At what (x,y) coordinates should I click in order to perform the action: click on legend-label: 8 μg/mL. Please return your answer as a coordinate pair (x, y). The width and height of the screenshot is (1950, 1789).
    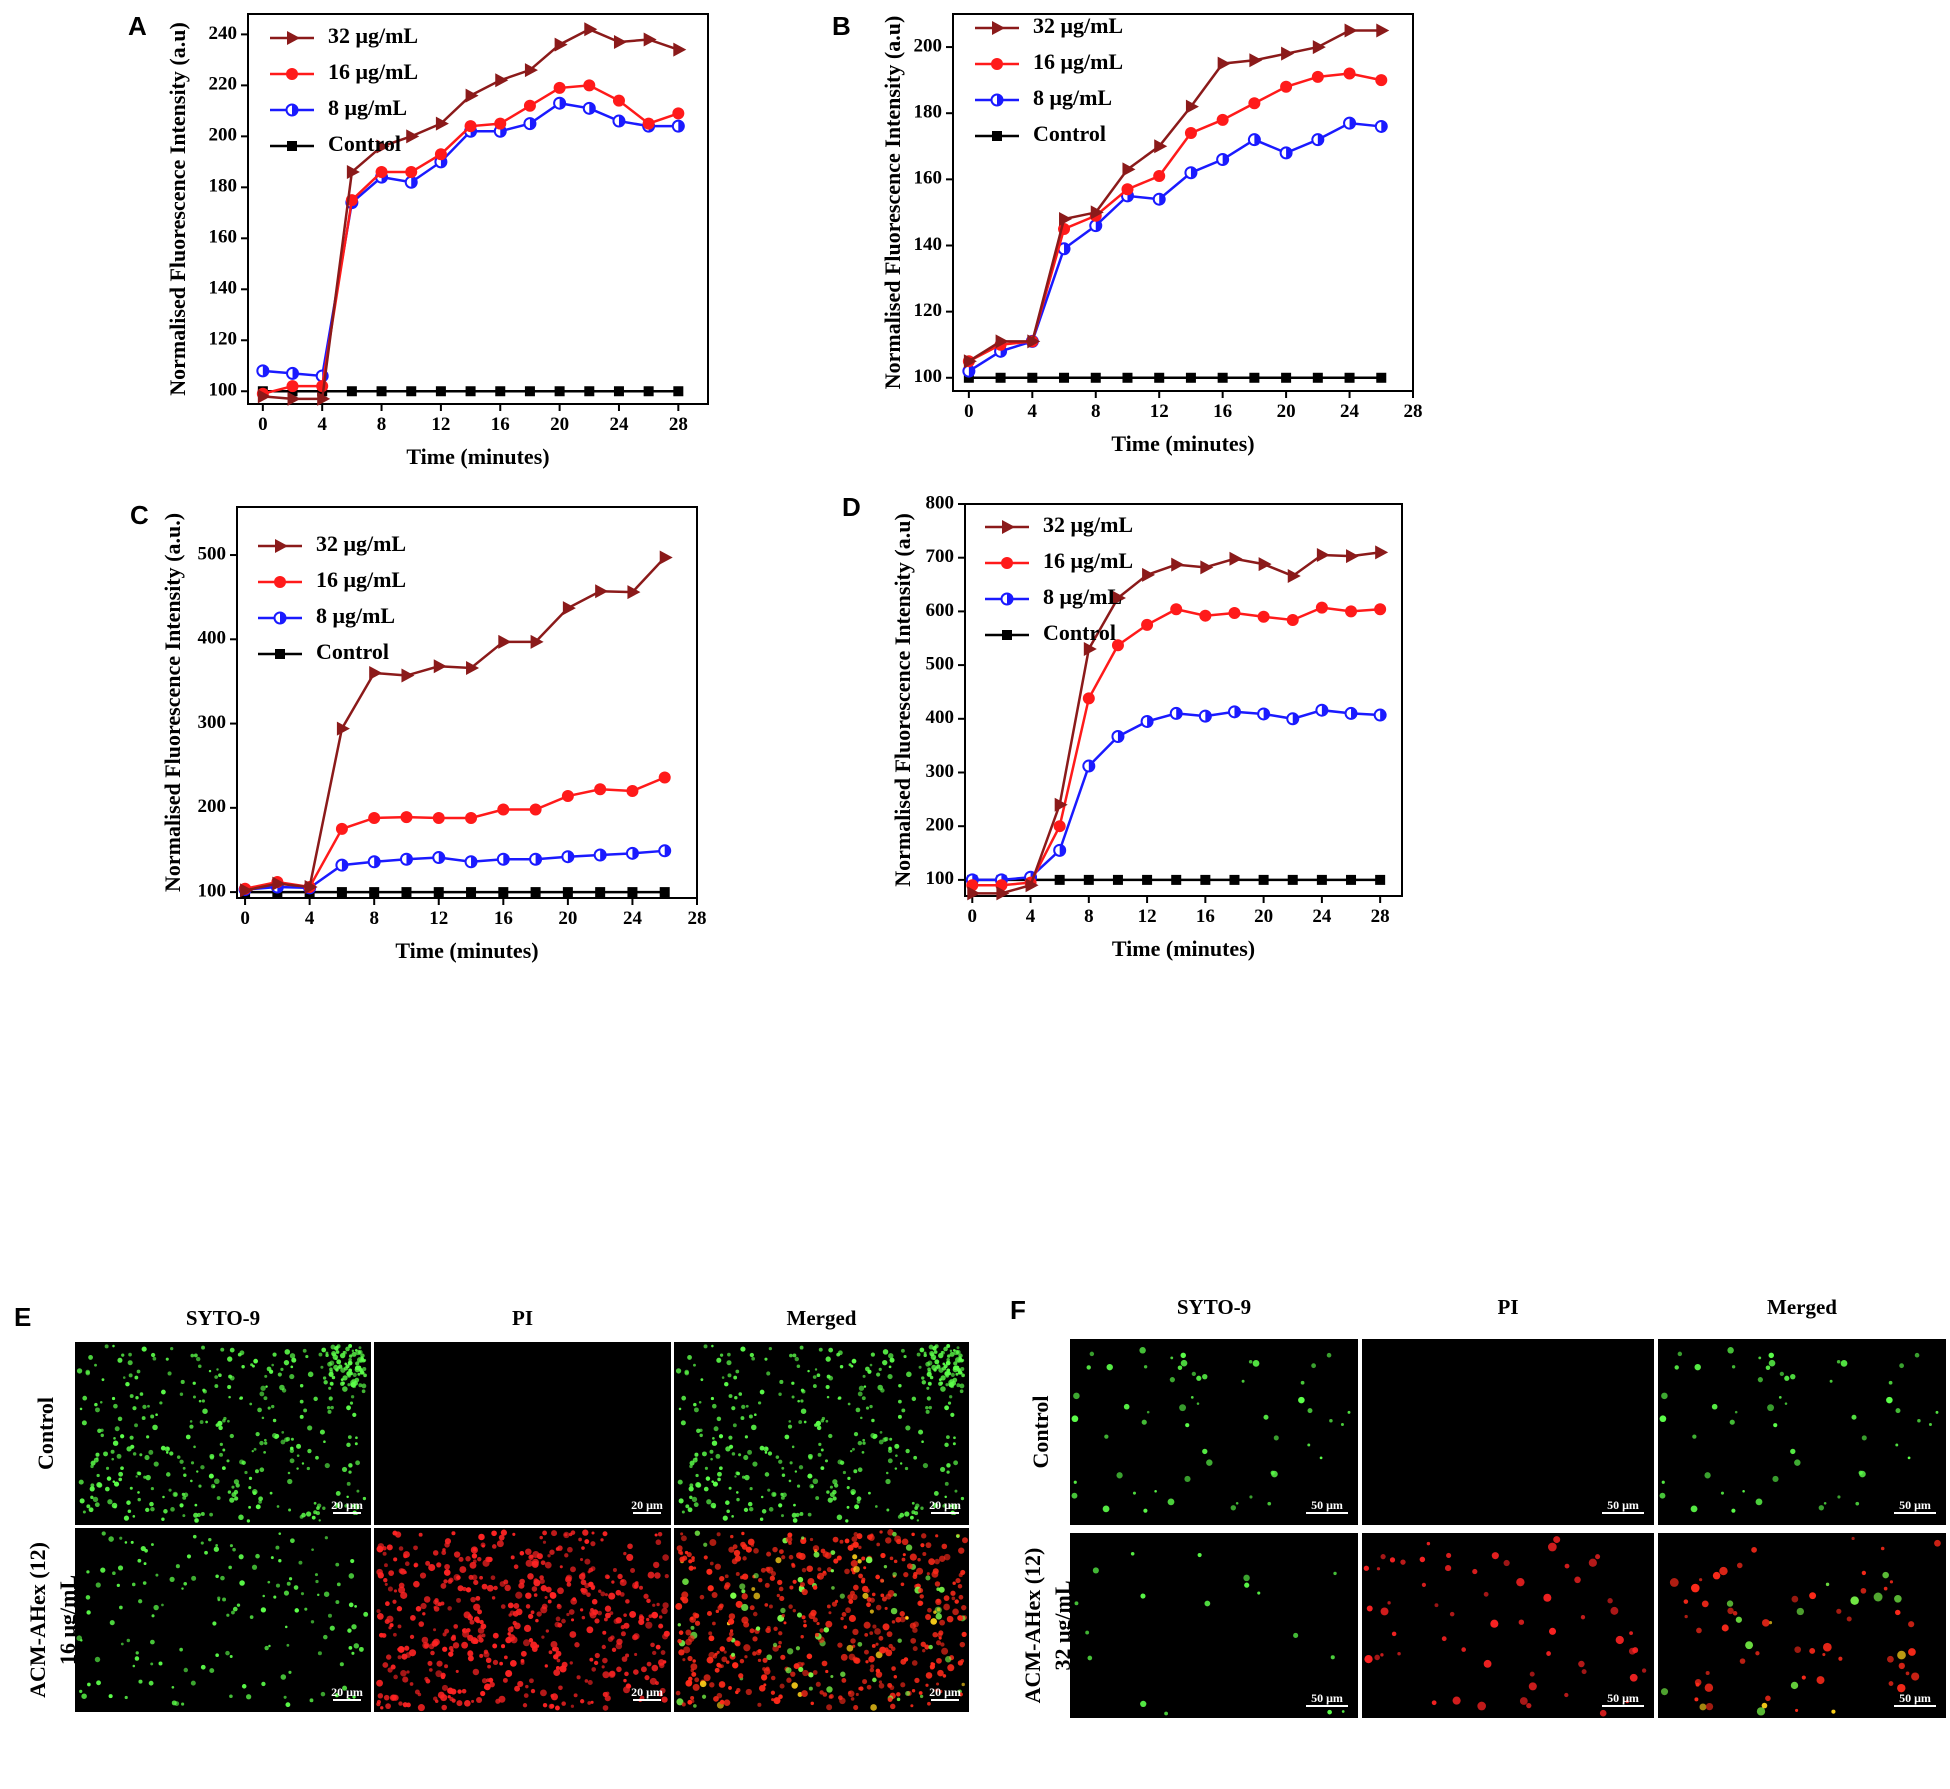
    Looking at the image, I should click on (1072, 97).